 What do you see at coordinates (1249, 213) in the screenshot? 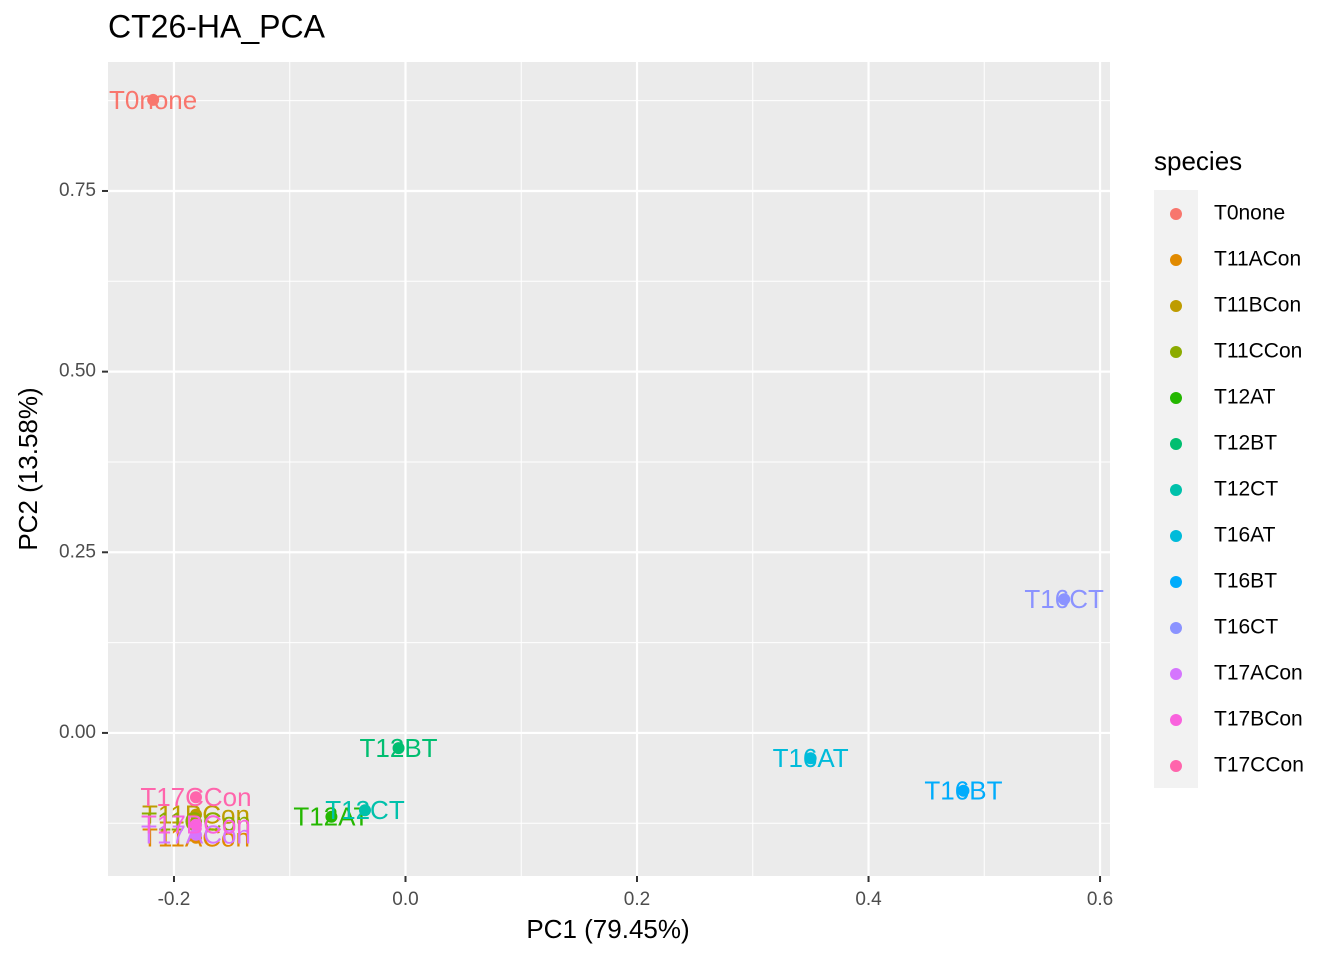
I see `legend-label: T0none` at bounding box center [1249, 213].